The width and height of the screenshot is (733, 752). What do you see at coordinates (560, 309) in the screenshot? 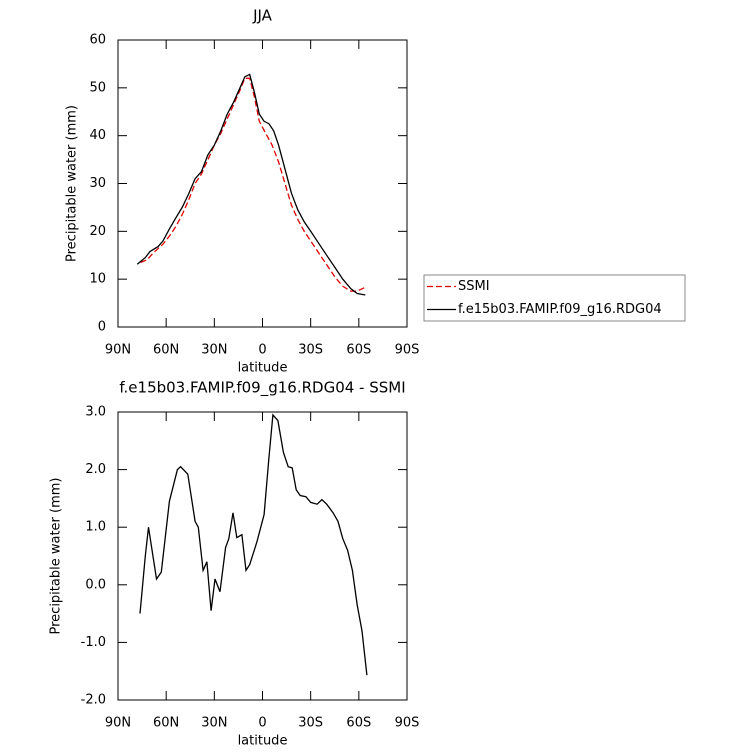
I see `legend-label: f.e15b03.FAMIP.f09_g16.RDG04` at bounding box center [560, 309].